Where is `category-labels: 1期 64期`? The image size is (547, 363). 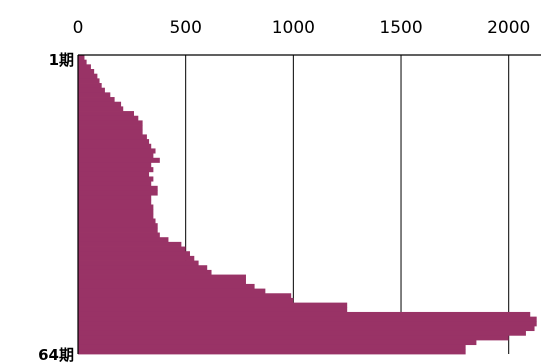 category-labels: 1期 64期 is located at coordinates (56, 207).